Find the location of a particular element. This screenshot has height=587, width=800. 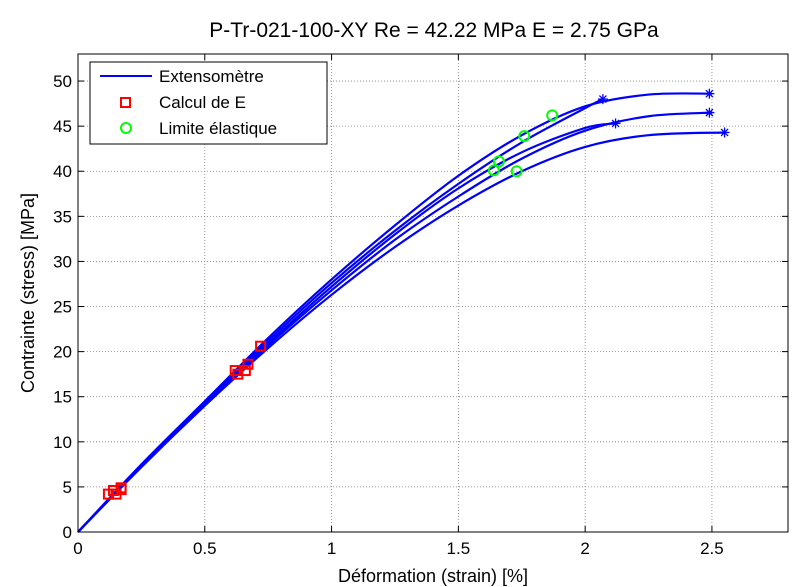

x-tick-label: 0.5 is located at coordinates (205, 548).